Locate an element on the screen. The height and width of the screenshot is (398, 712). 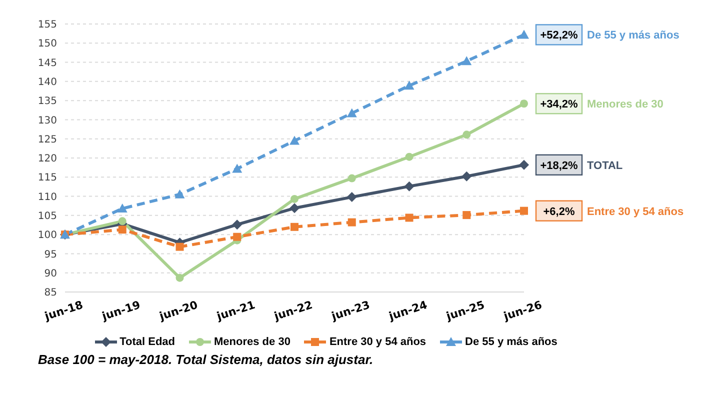
y-tick-label: 150 is located at coordinates (47, 44).